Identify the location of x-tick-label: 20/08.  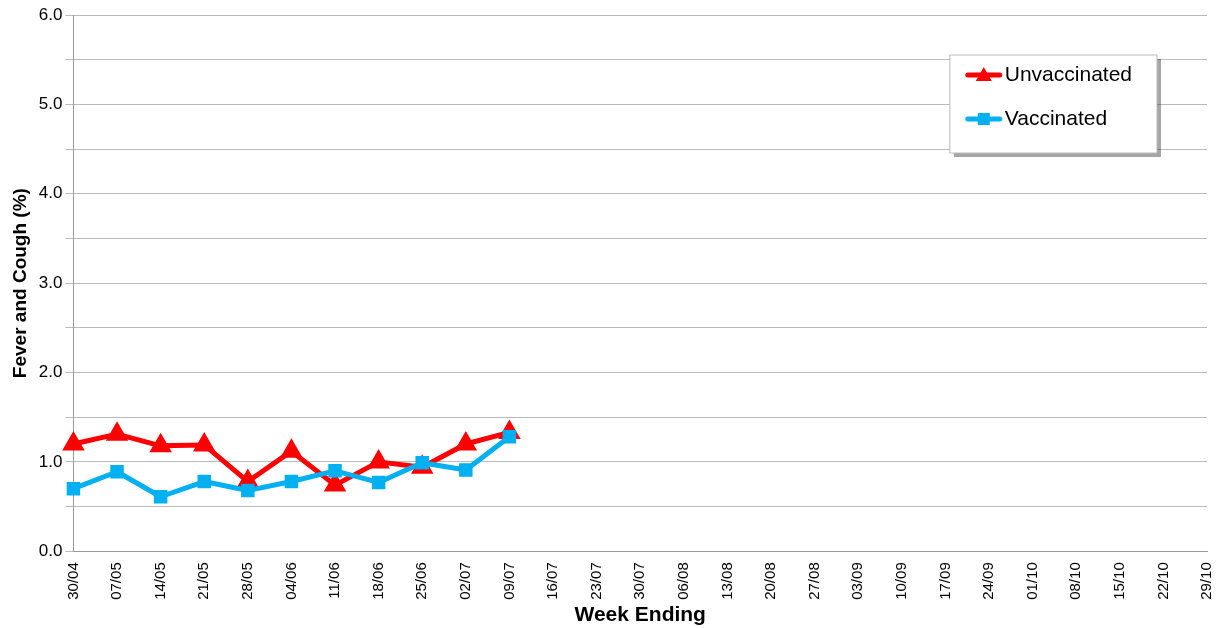
(770, 581).